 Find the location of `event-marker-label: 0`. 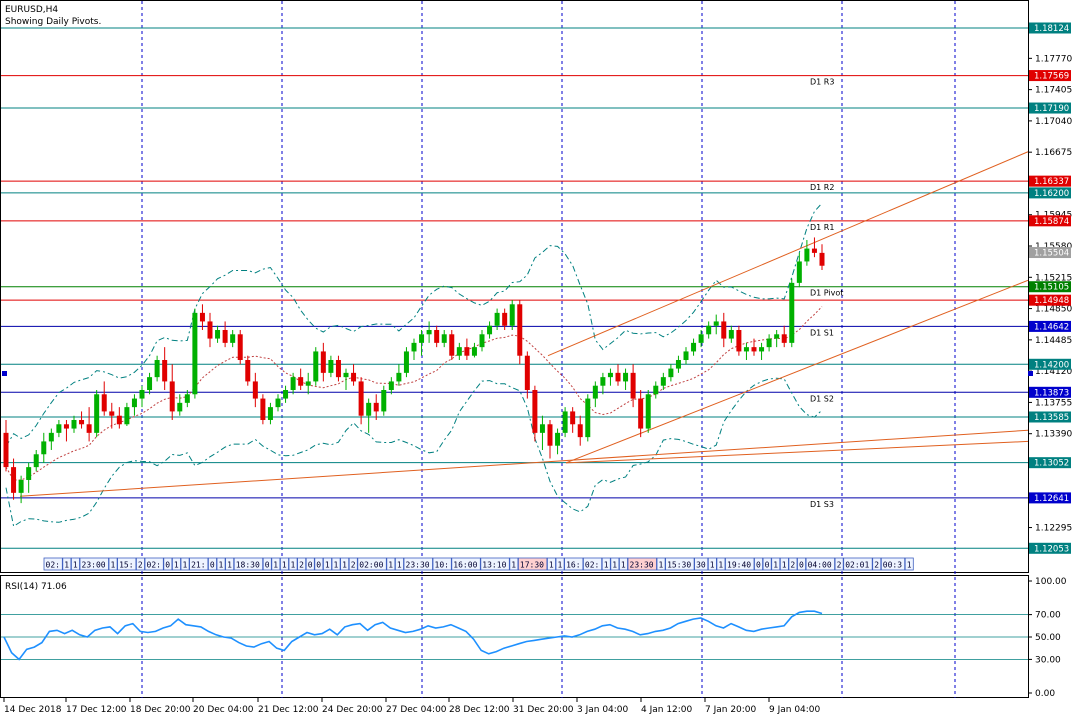

event-marker-label: 0 is located at coordinates (801, 565).